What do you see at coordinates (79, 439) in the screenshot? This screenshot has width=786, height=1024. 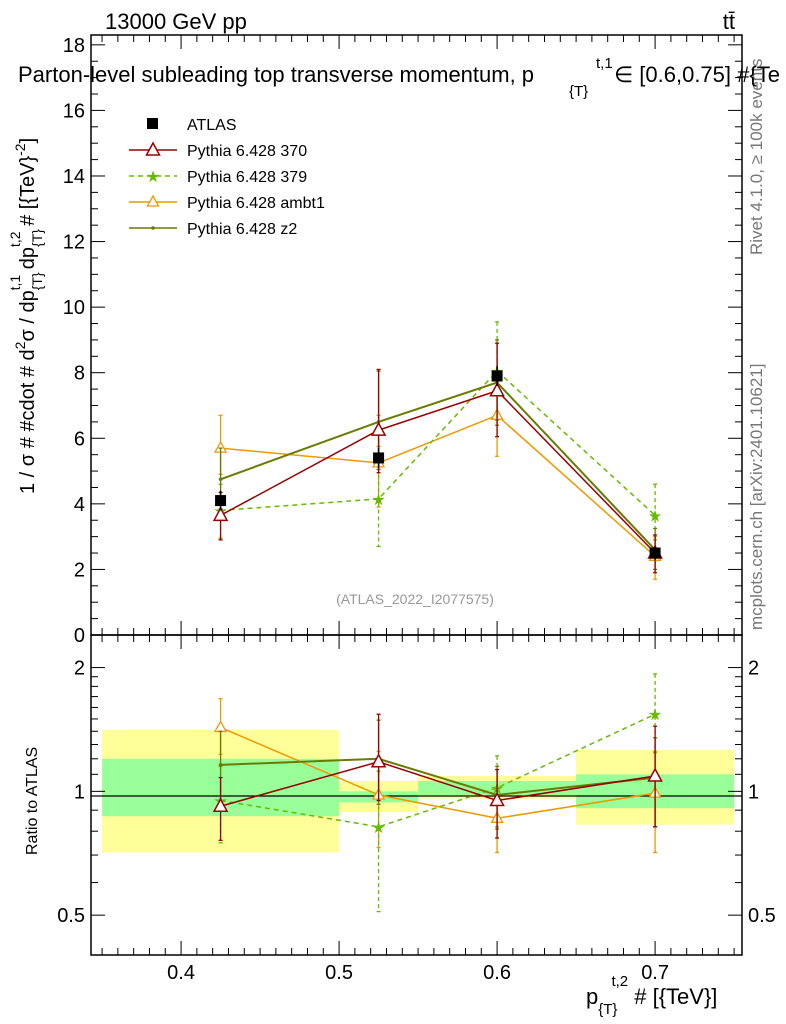 I see `main-ytick-label: 6` at bounding box center [79, 439].